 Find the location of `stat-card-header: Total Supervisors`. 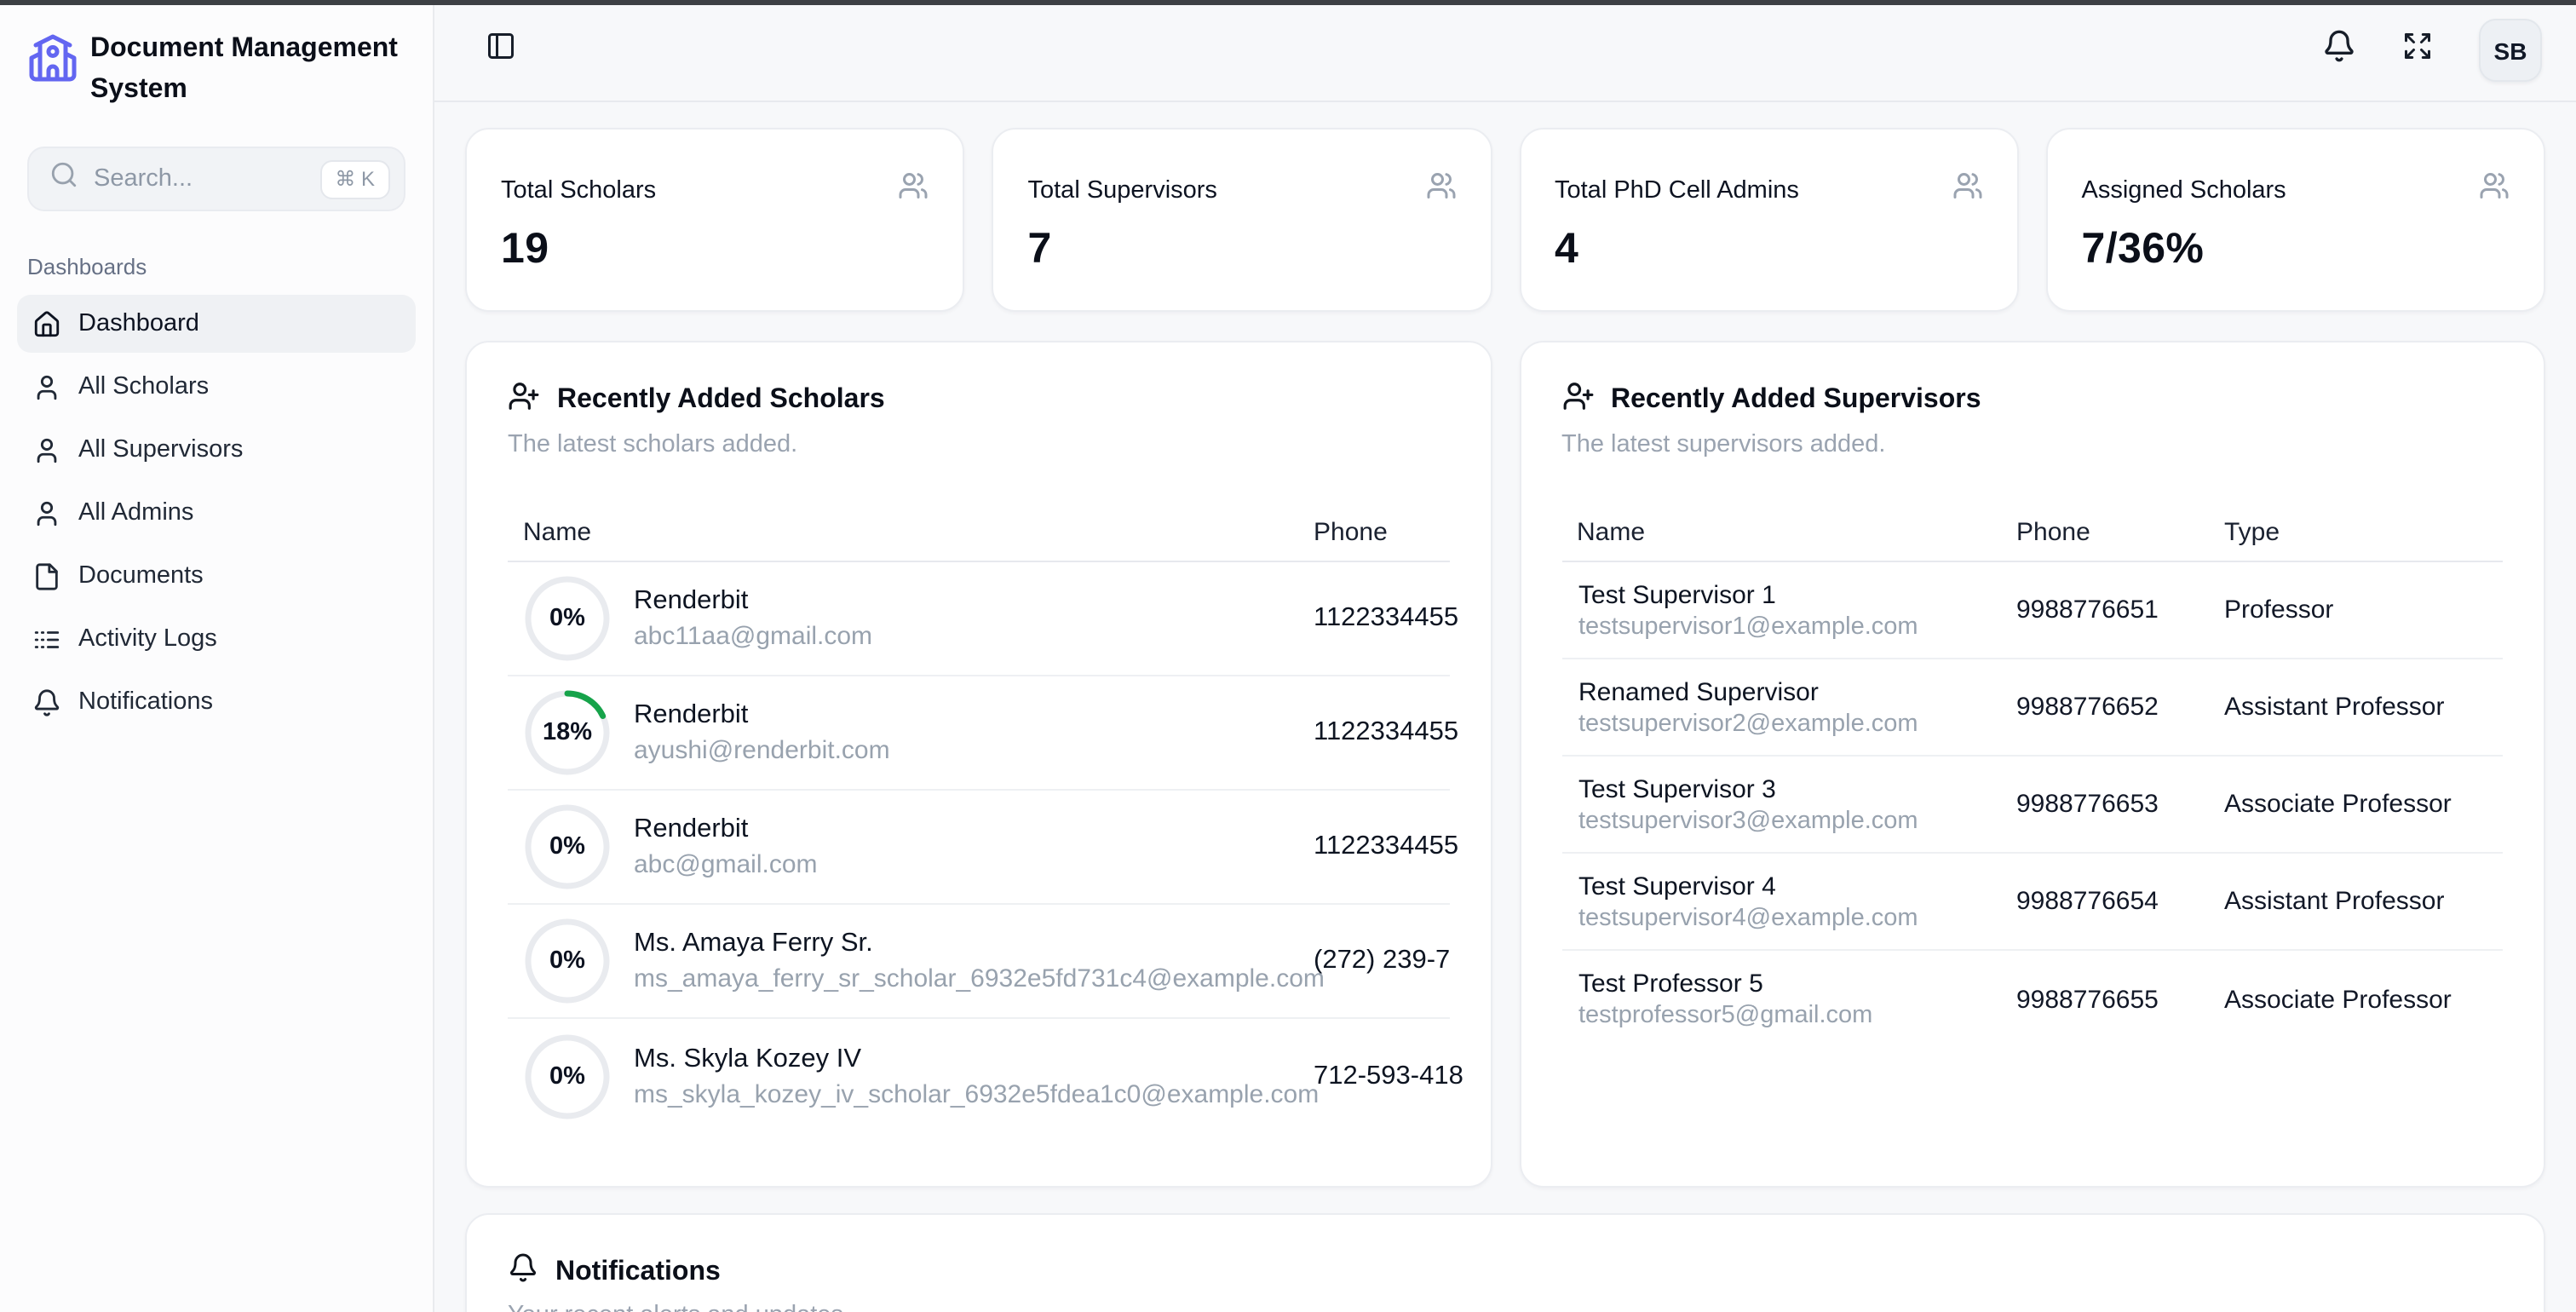

stat-card-header: Total Supervisors is located at coordinates (1242, 190).